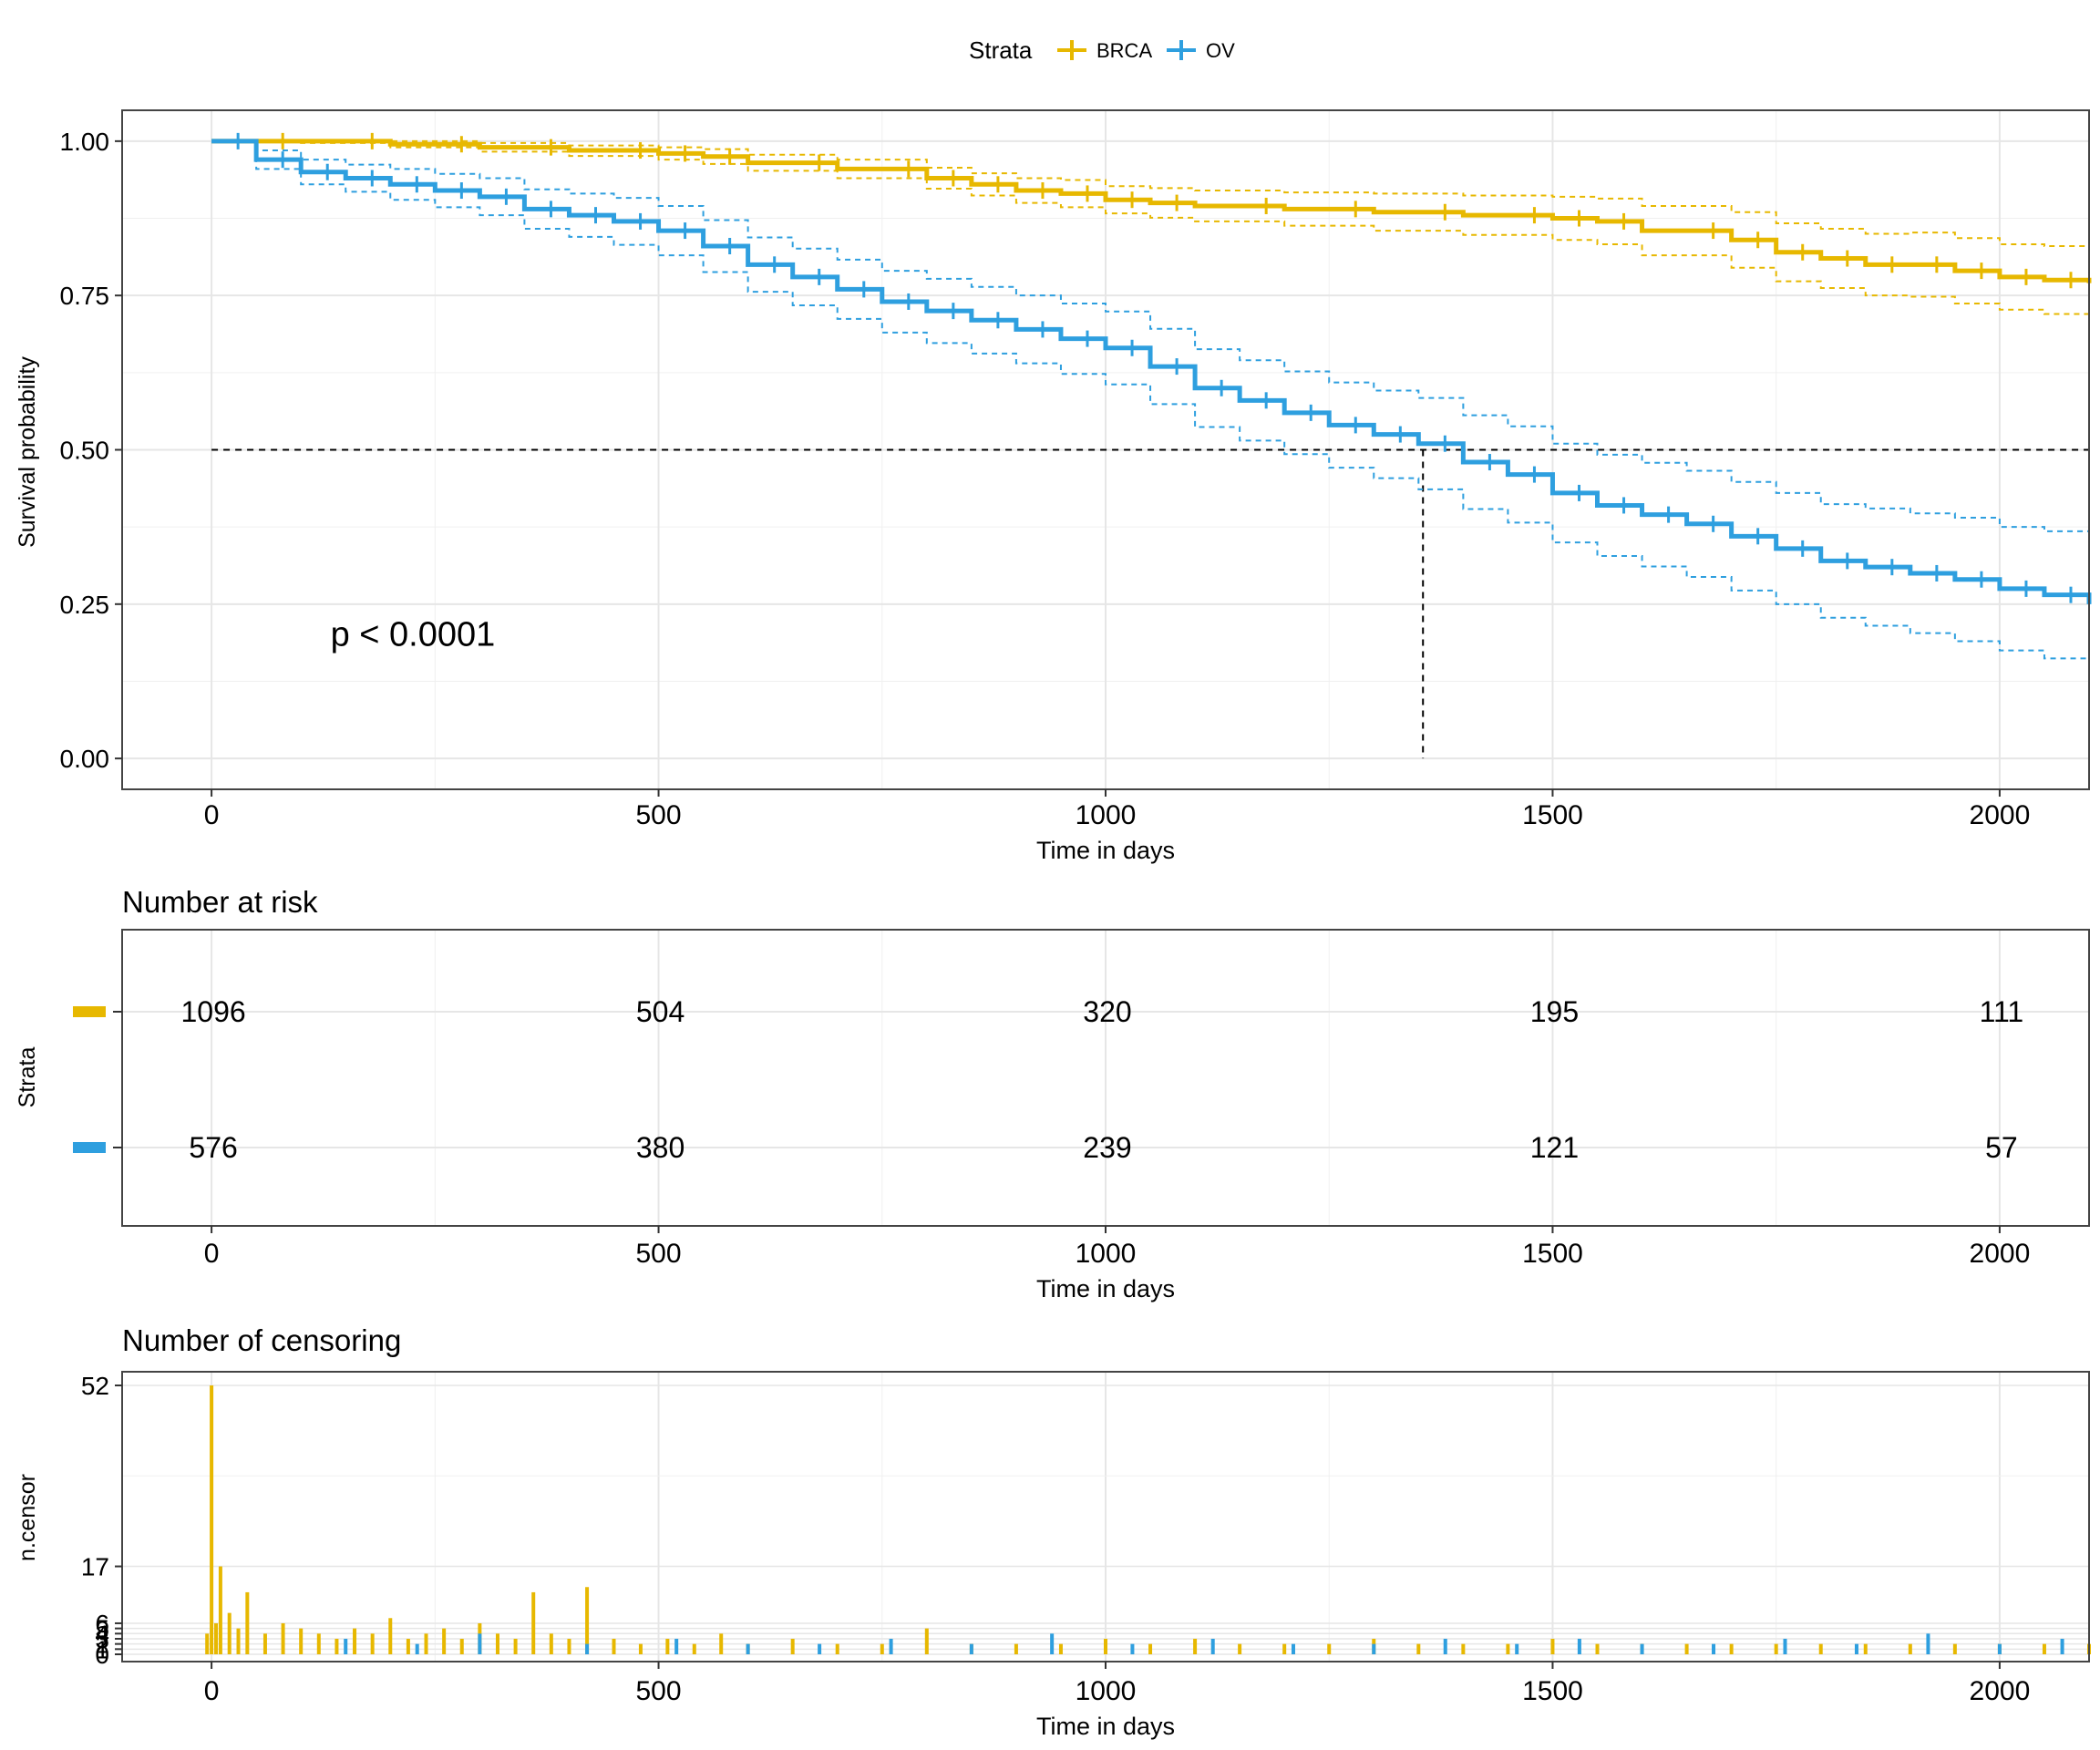 The height and width of the screenshot is (1750, 2100). Describe the element at coordinates (85, 296) in the screenshot. I see `survival-y-tick-label-3: 0.75` at that location.